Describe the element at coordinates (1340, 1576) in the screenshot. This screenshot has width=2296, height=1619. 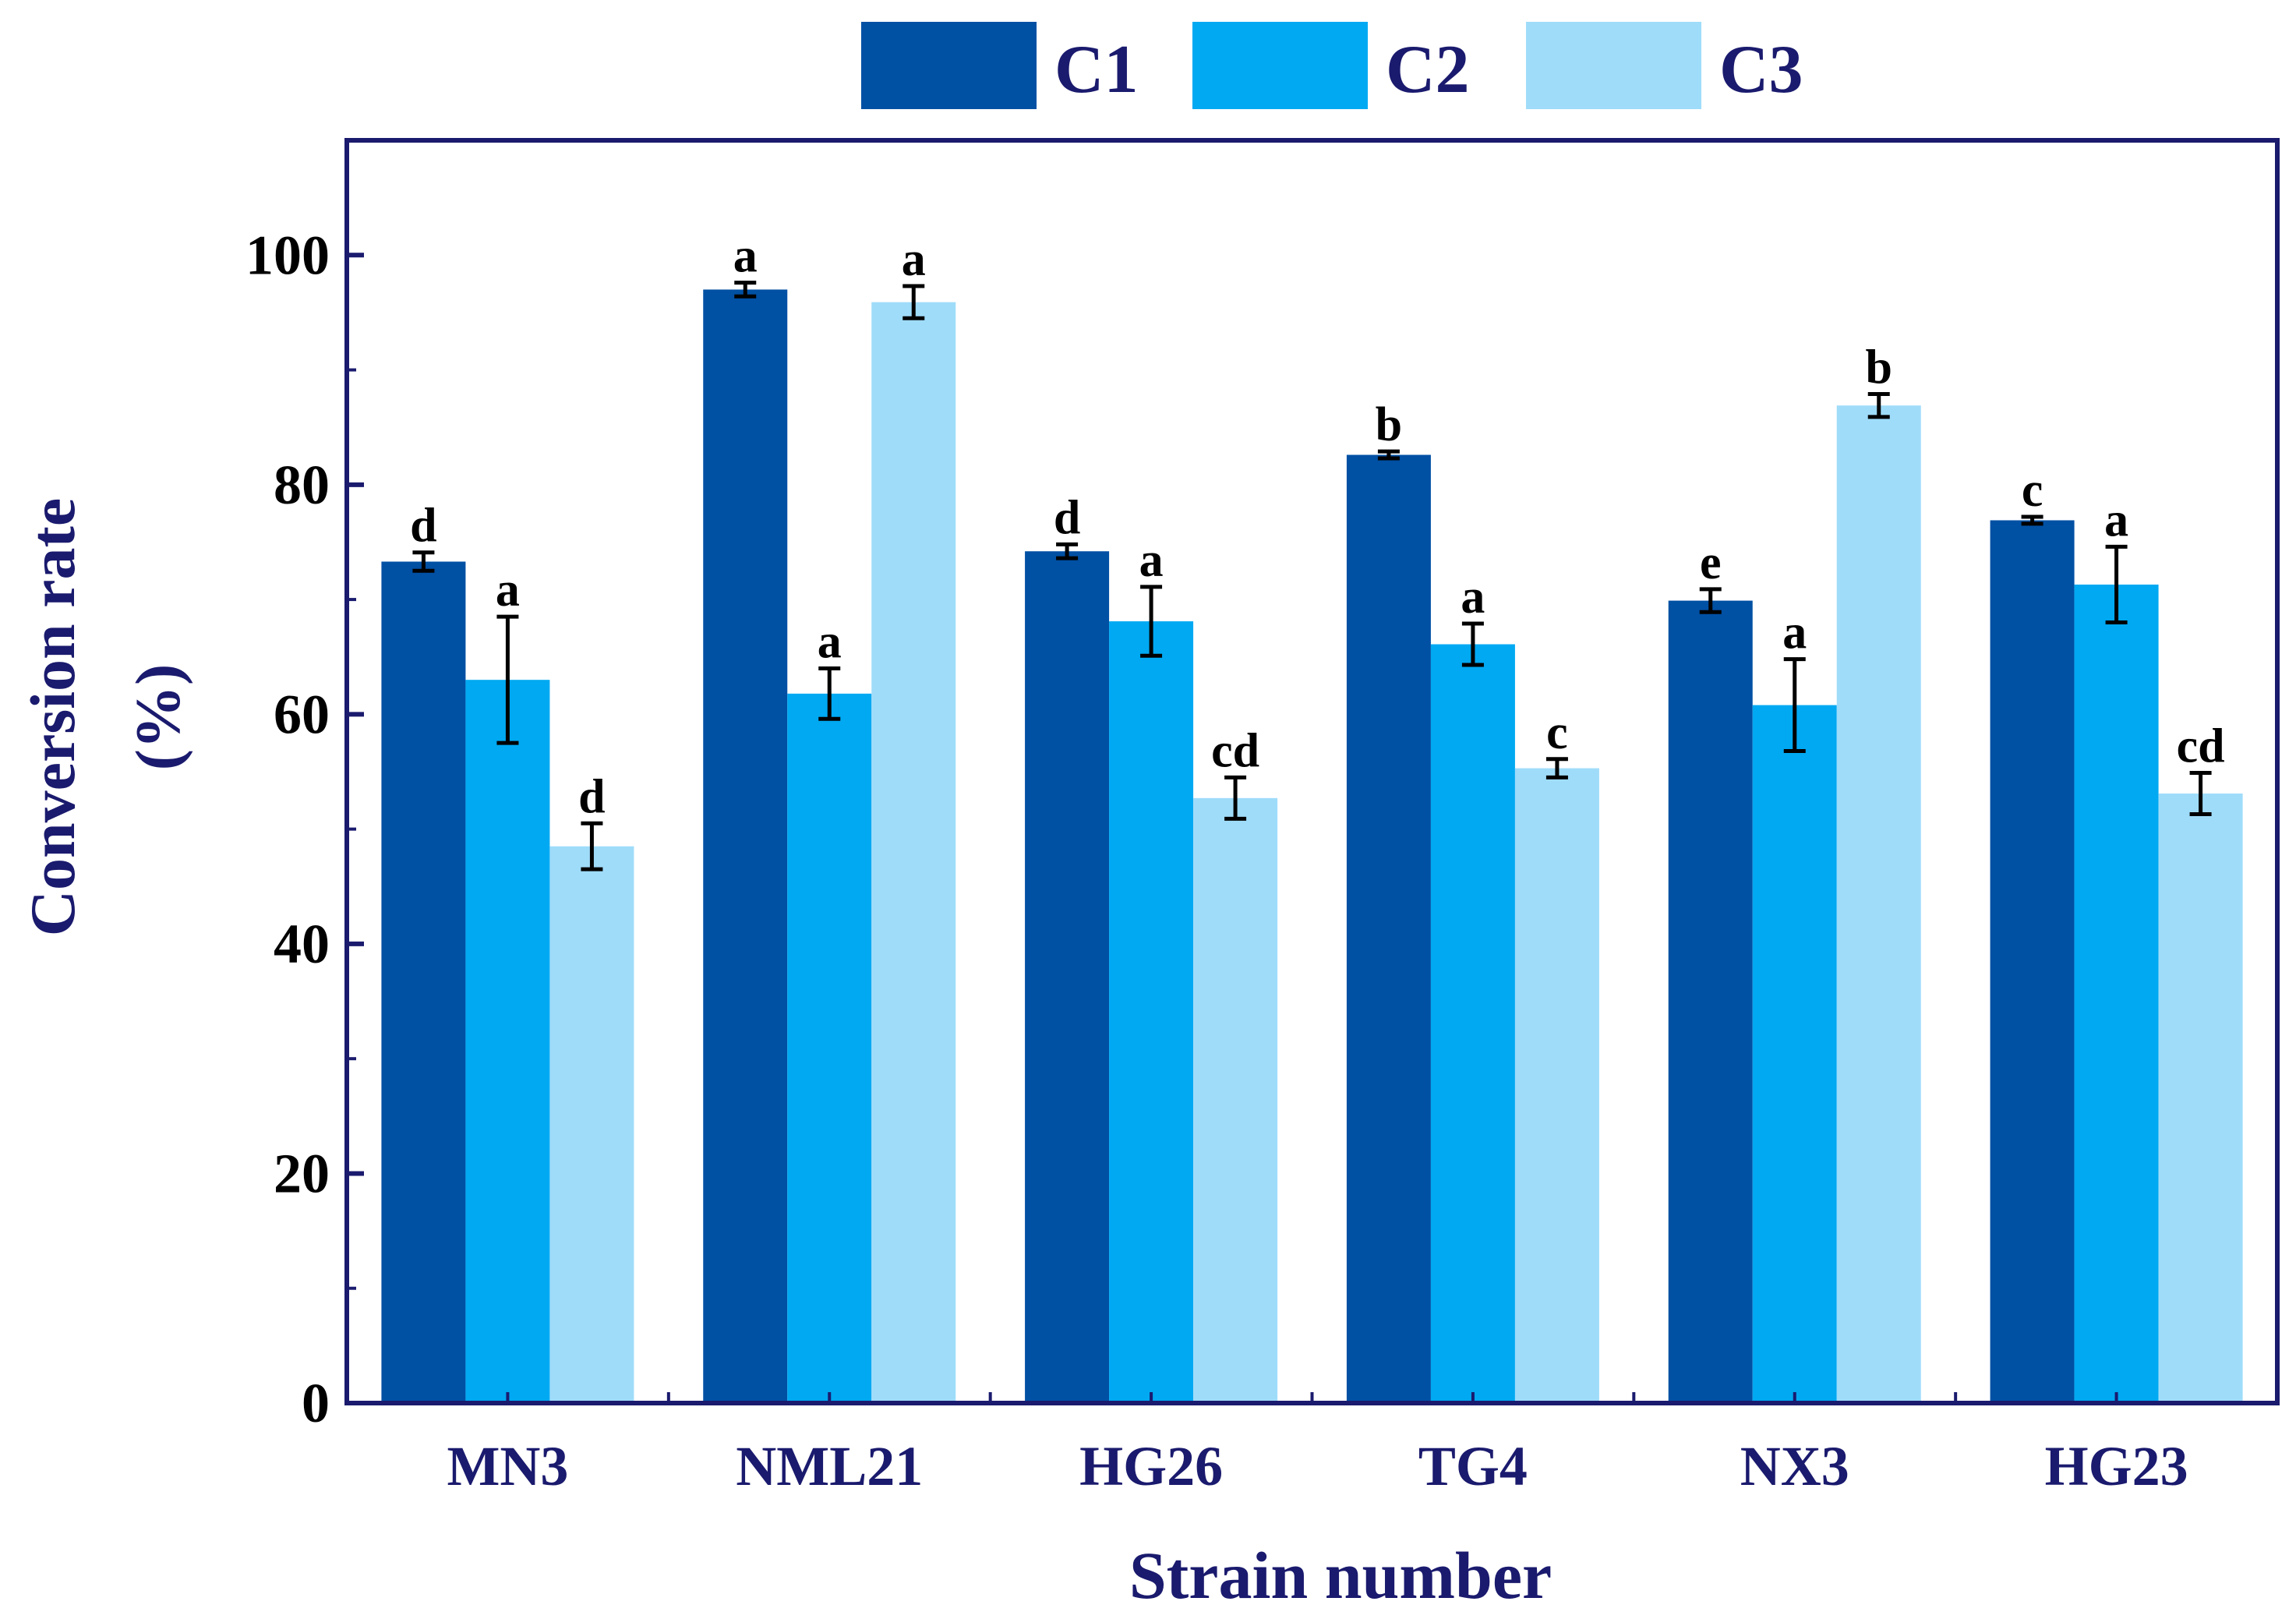
I see `x-axis-label: Strain number` at that location.